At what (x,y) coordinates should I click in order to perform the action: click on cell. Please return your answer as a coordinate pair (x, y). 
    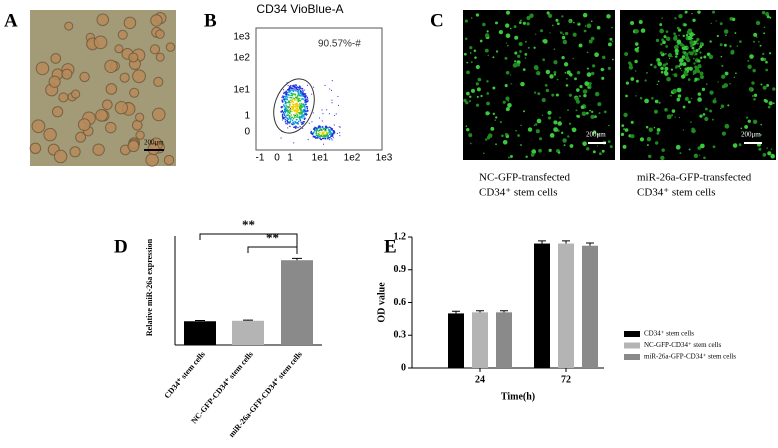
    Looking at the image, I should click on (57, 112).